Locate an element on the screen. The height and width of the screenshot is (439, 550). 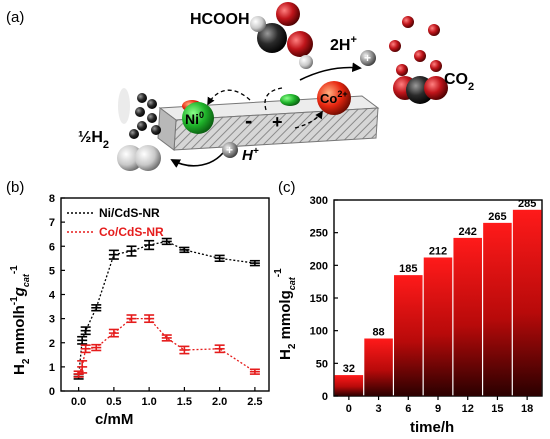
c-xtick-label: 3 is located at coordinates (379, 409).